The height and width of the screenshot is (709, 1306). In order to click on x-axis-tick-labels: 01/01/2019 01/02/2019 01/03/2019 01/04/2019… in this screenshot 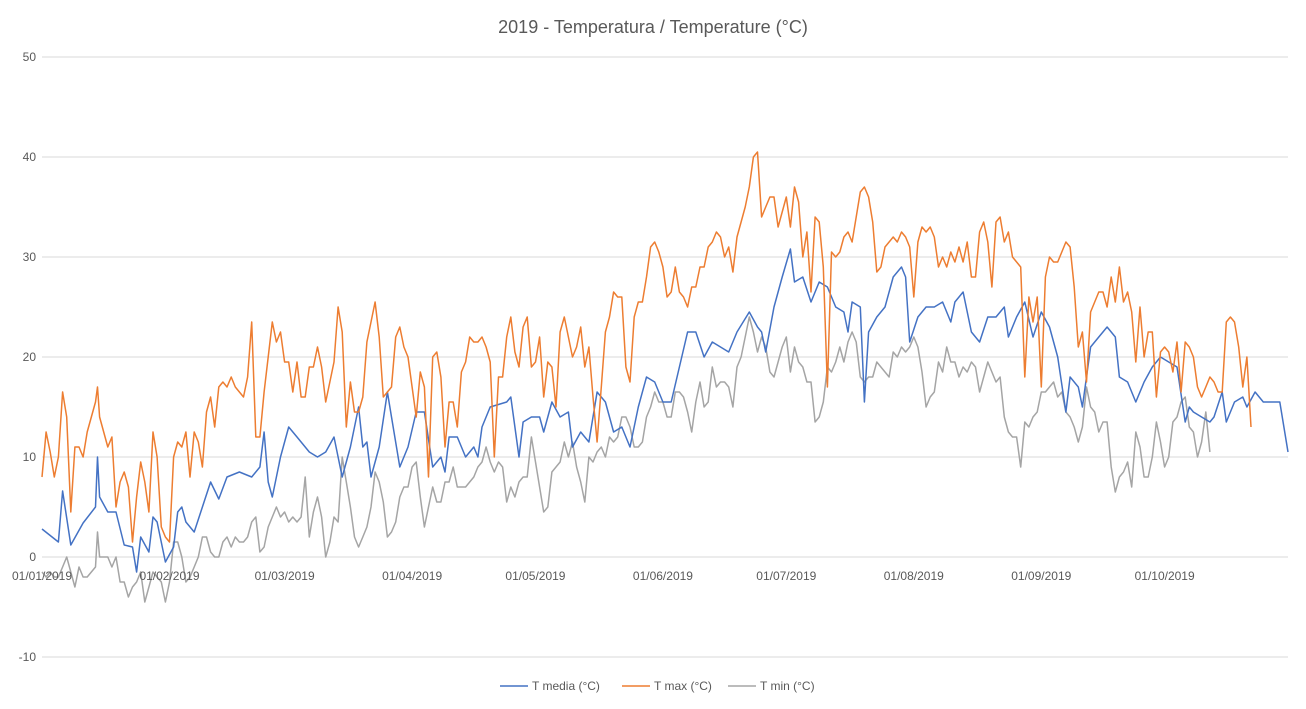, I will do `click(603, 576)`.